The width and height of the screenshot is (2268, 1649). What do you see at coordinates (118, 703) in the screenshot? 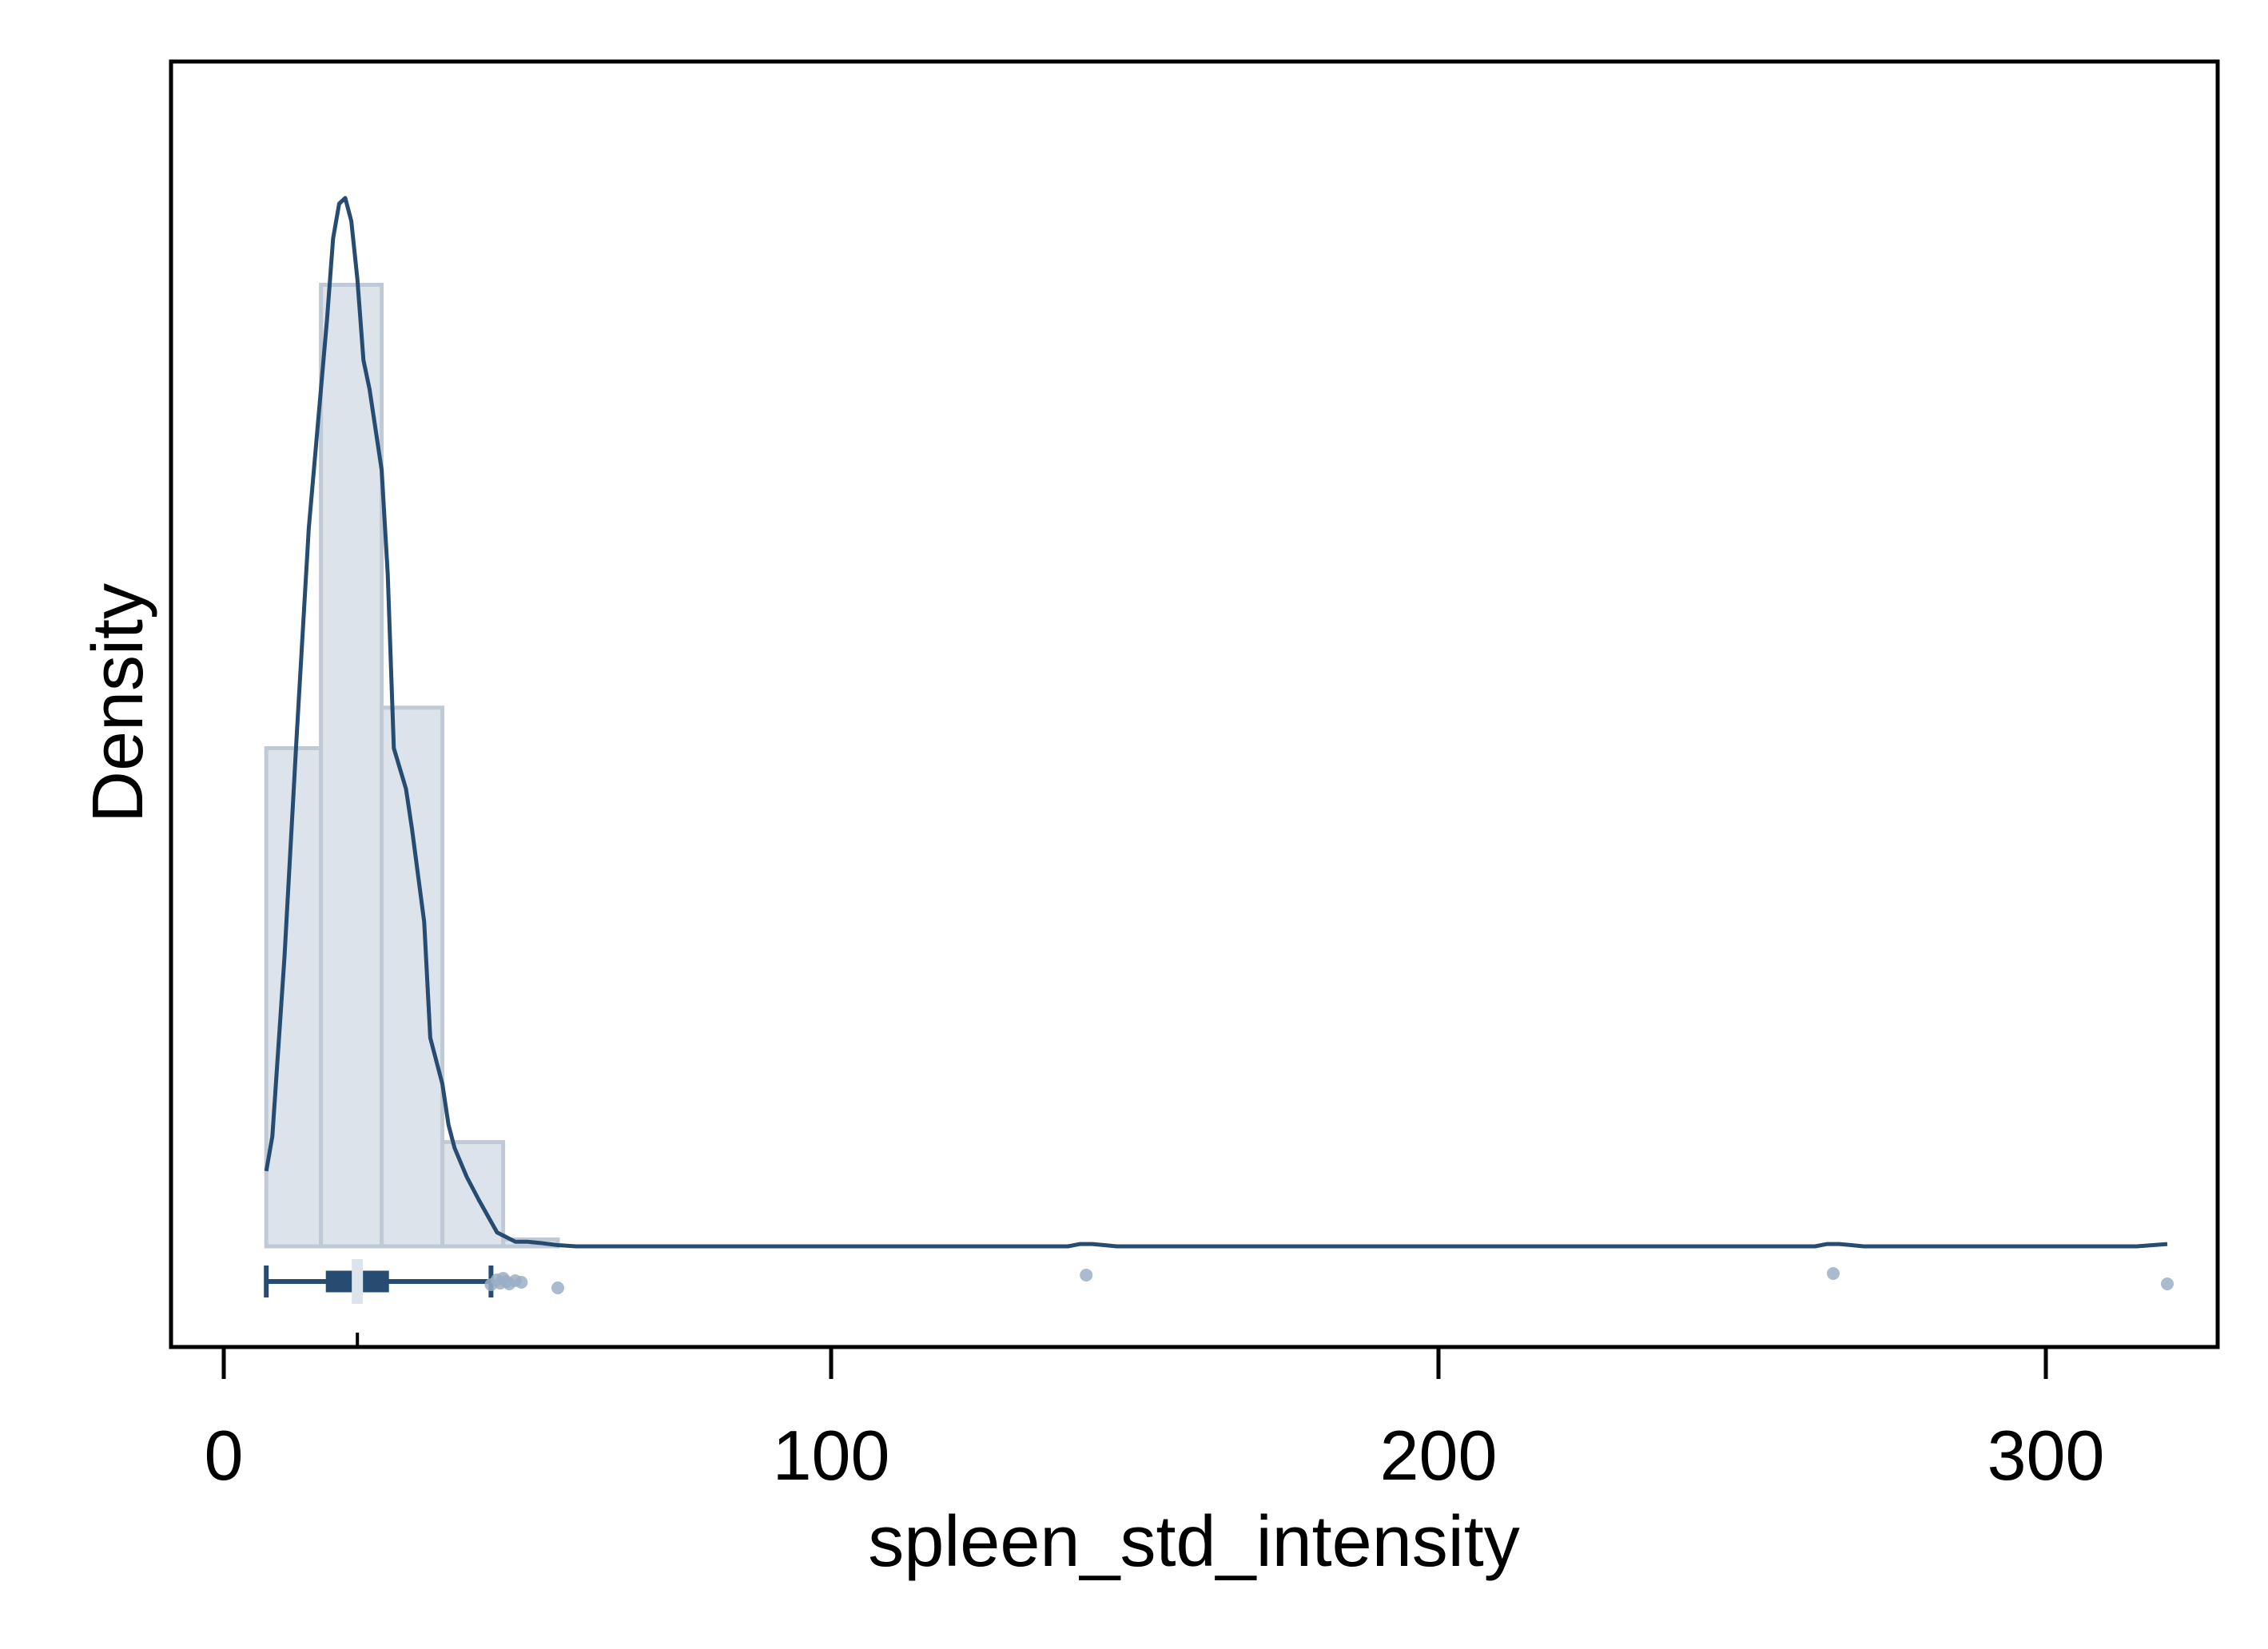
I see `y-axis-label: Density` at bounding box center [118, 703].